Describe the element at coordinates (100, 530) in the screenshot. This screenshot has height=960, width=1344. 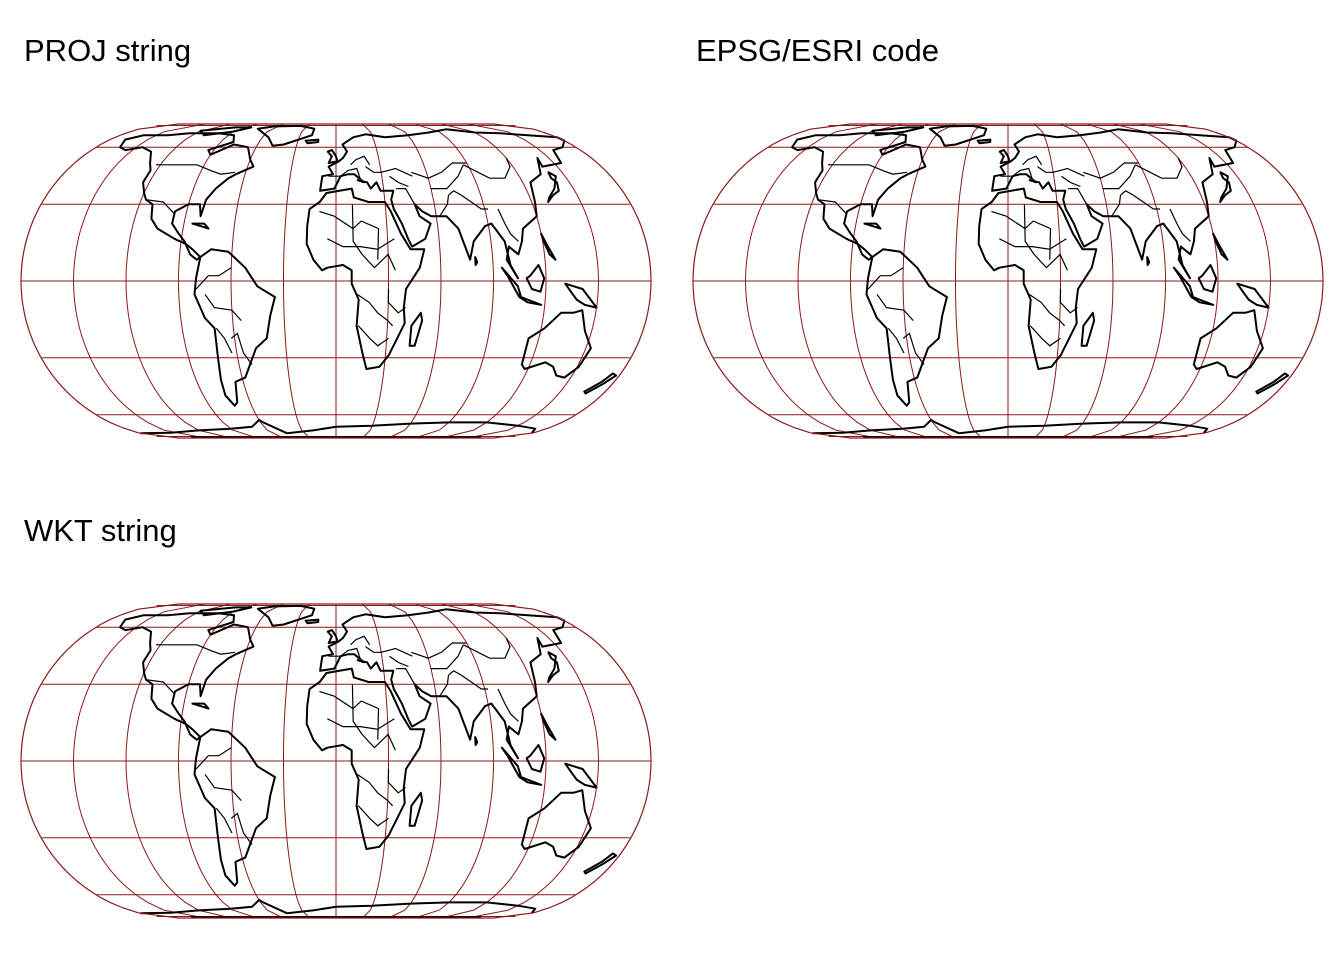
I see `panel-title: WKT string` at that location.